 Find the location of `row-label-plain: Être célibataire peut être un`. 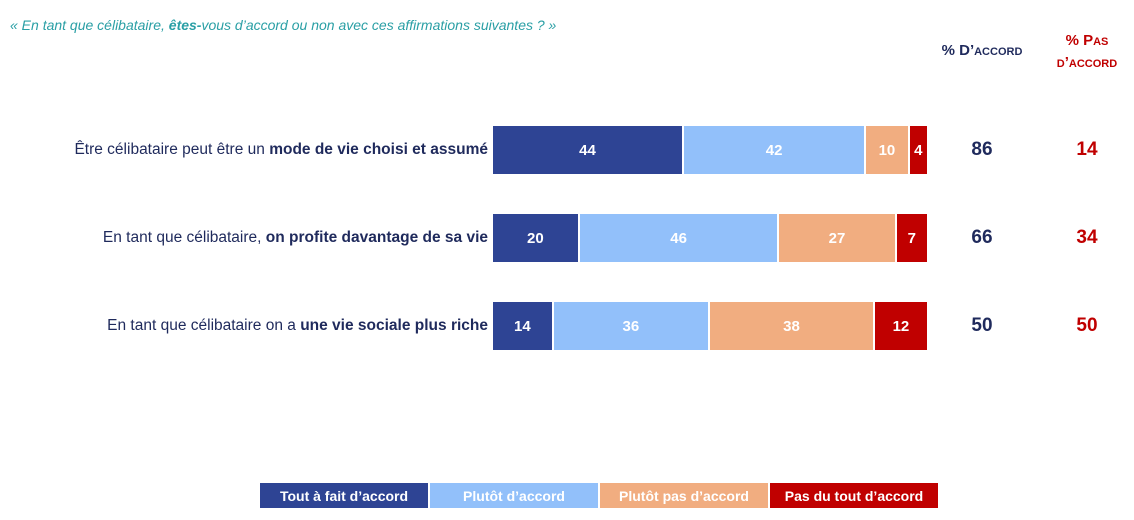

row-label-plain: Être célibataire peut être un is located at coordinates (172, 149).